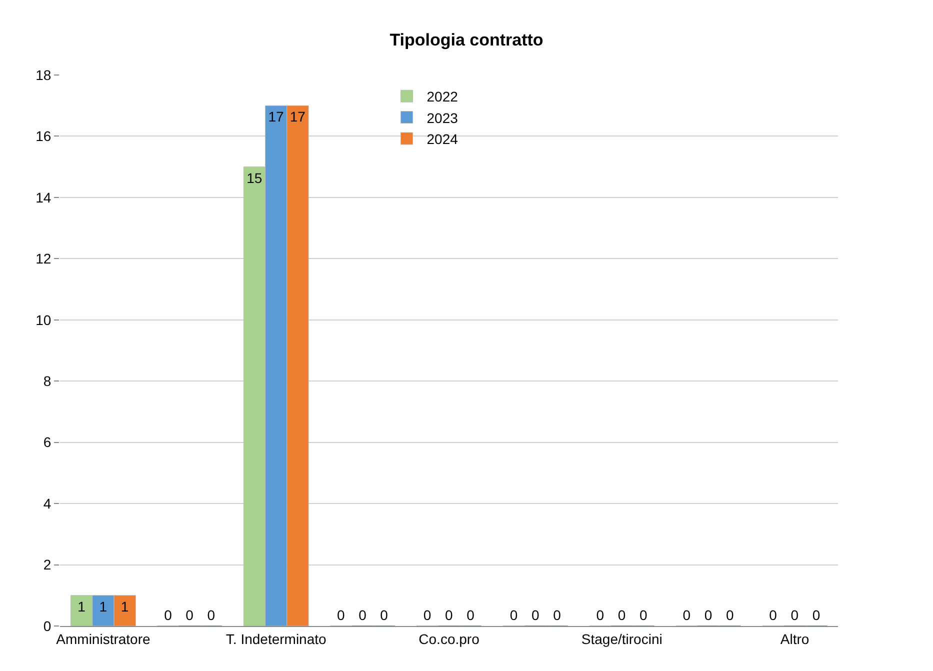 This screenshot has width=933, height=671. I want to click on legend-label: 2022, so click(442, 96).